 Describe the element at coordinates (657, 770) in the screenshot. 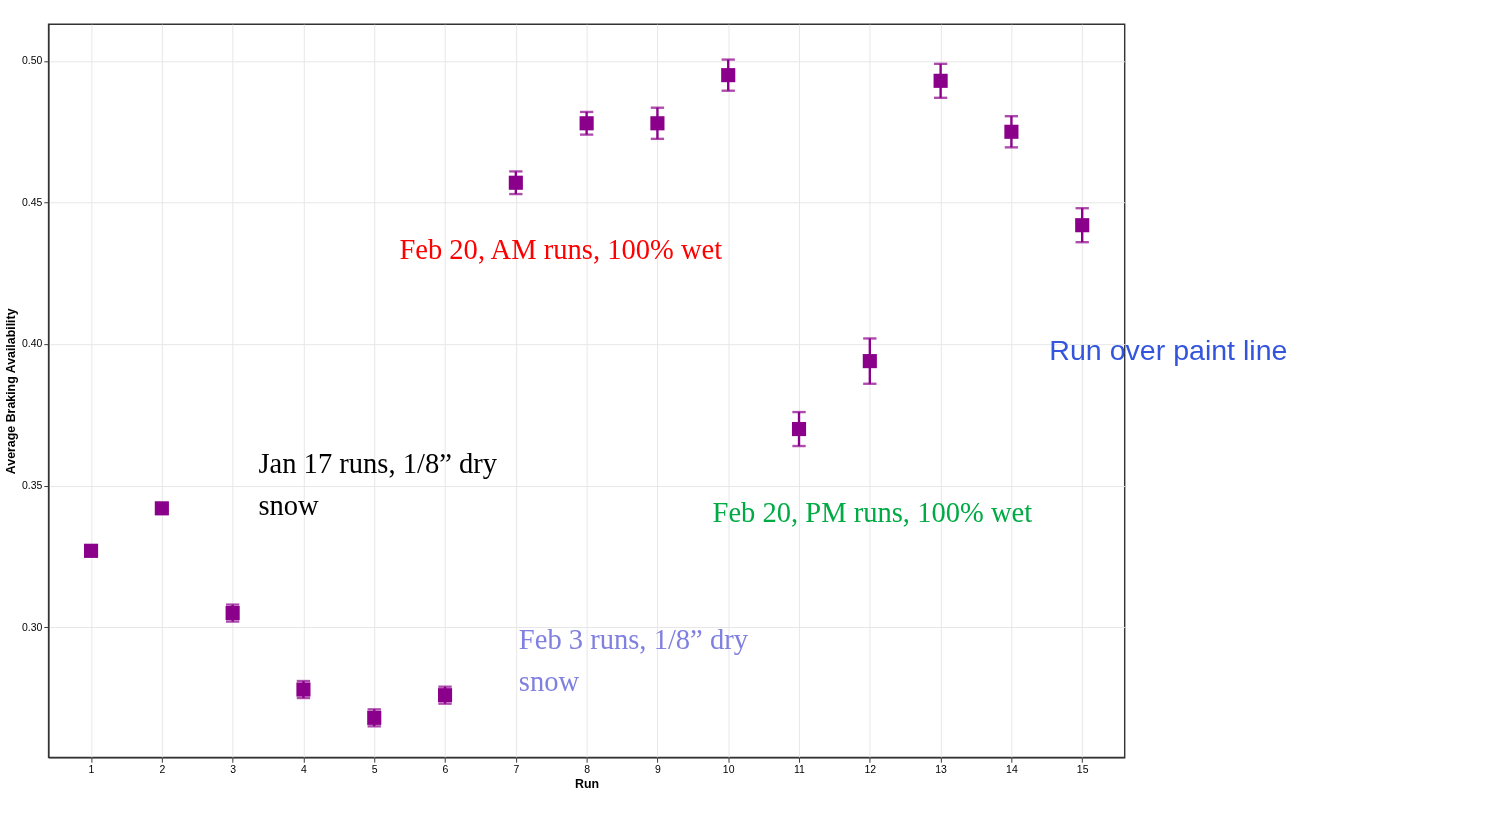

I see `x-tick-label: 9` at that location.